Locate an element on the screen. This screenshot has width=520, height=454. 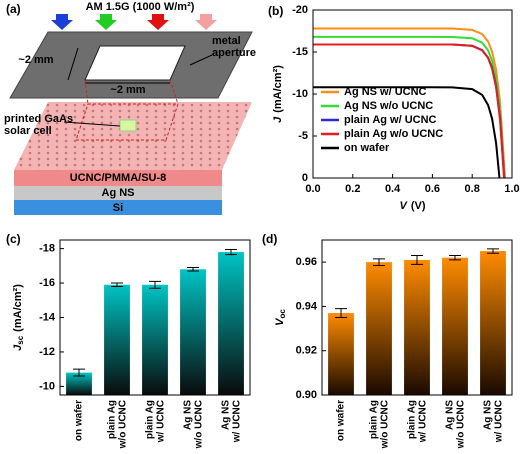
axis-label: J (mA/cm²) is located at coordinates (278, 94).